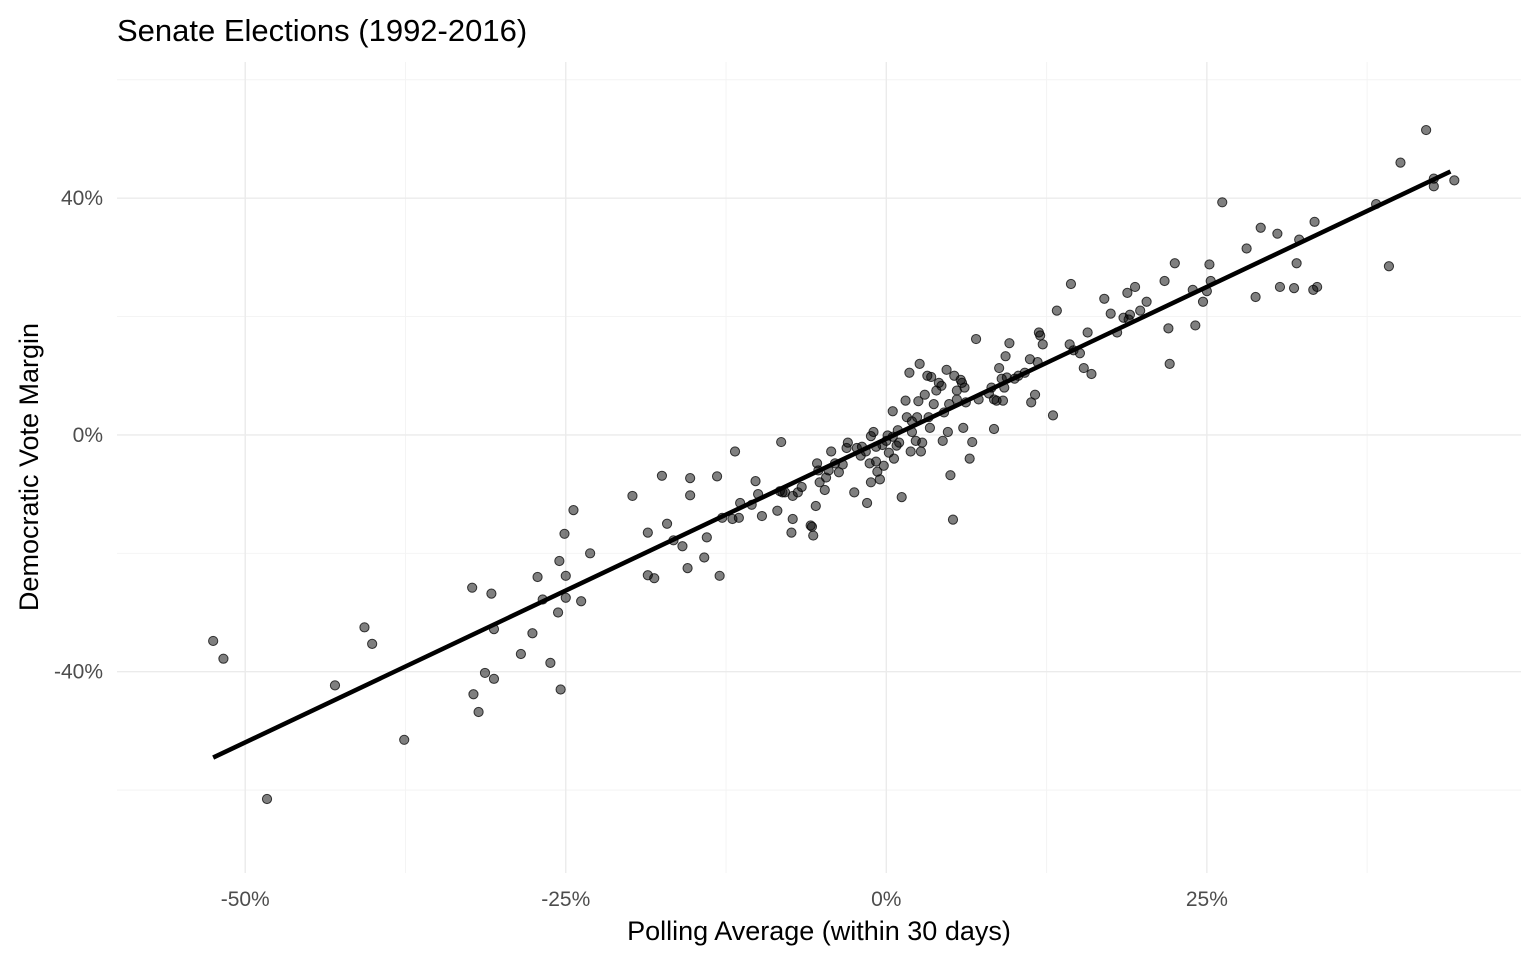 The image size is (1536, 965). I want to click on y-tick-label: 40%, so click(82, 198).